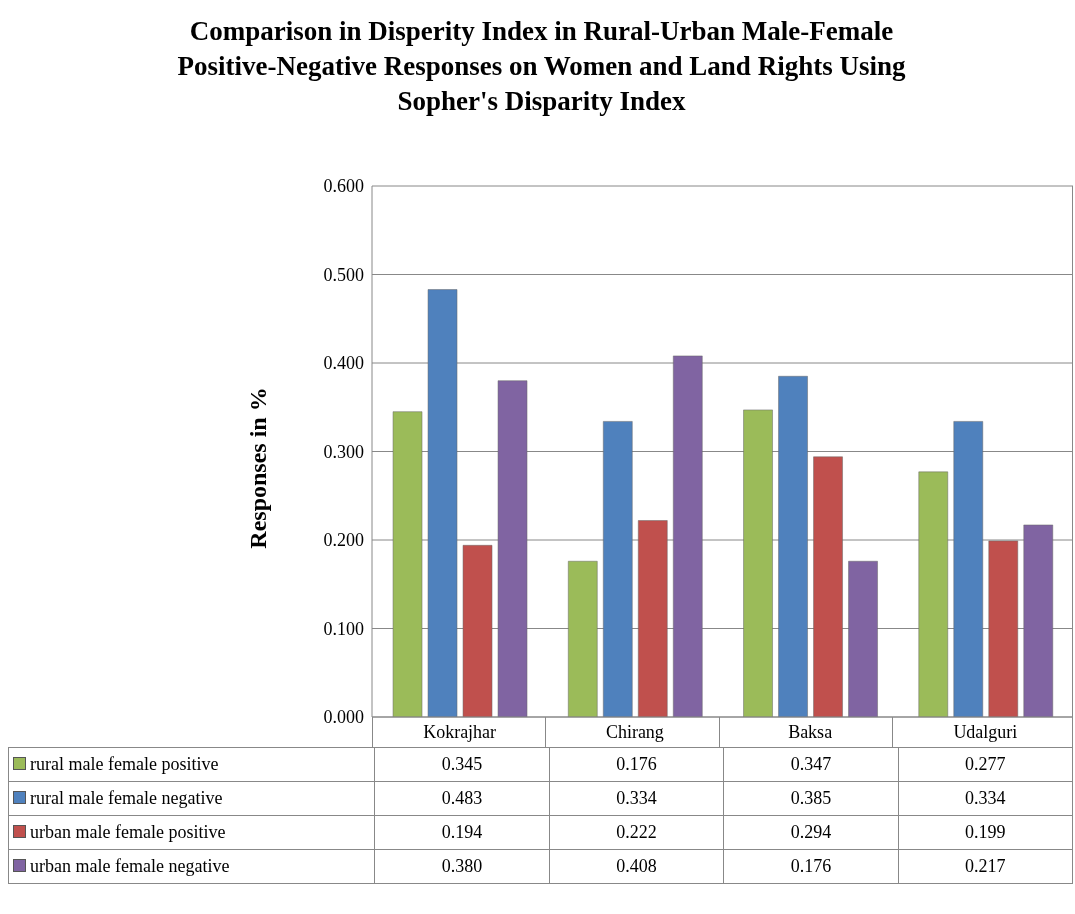 The width and height of the screenshot is (1075, 914). Describe the element at coordinates (985, 764) in the screenshot. I see `data-label: 0.277` at that location.